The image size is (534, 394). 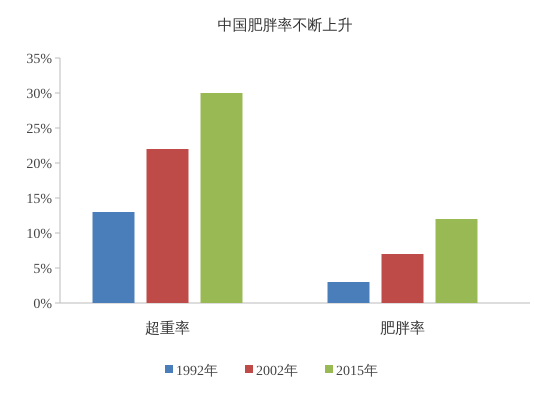 What do you see at coordinates (197, 371) in the screenshot?
I see `legend-label: 1992年` at bounding box center [197, 371].